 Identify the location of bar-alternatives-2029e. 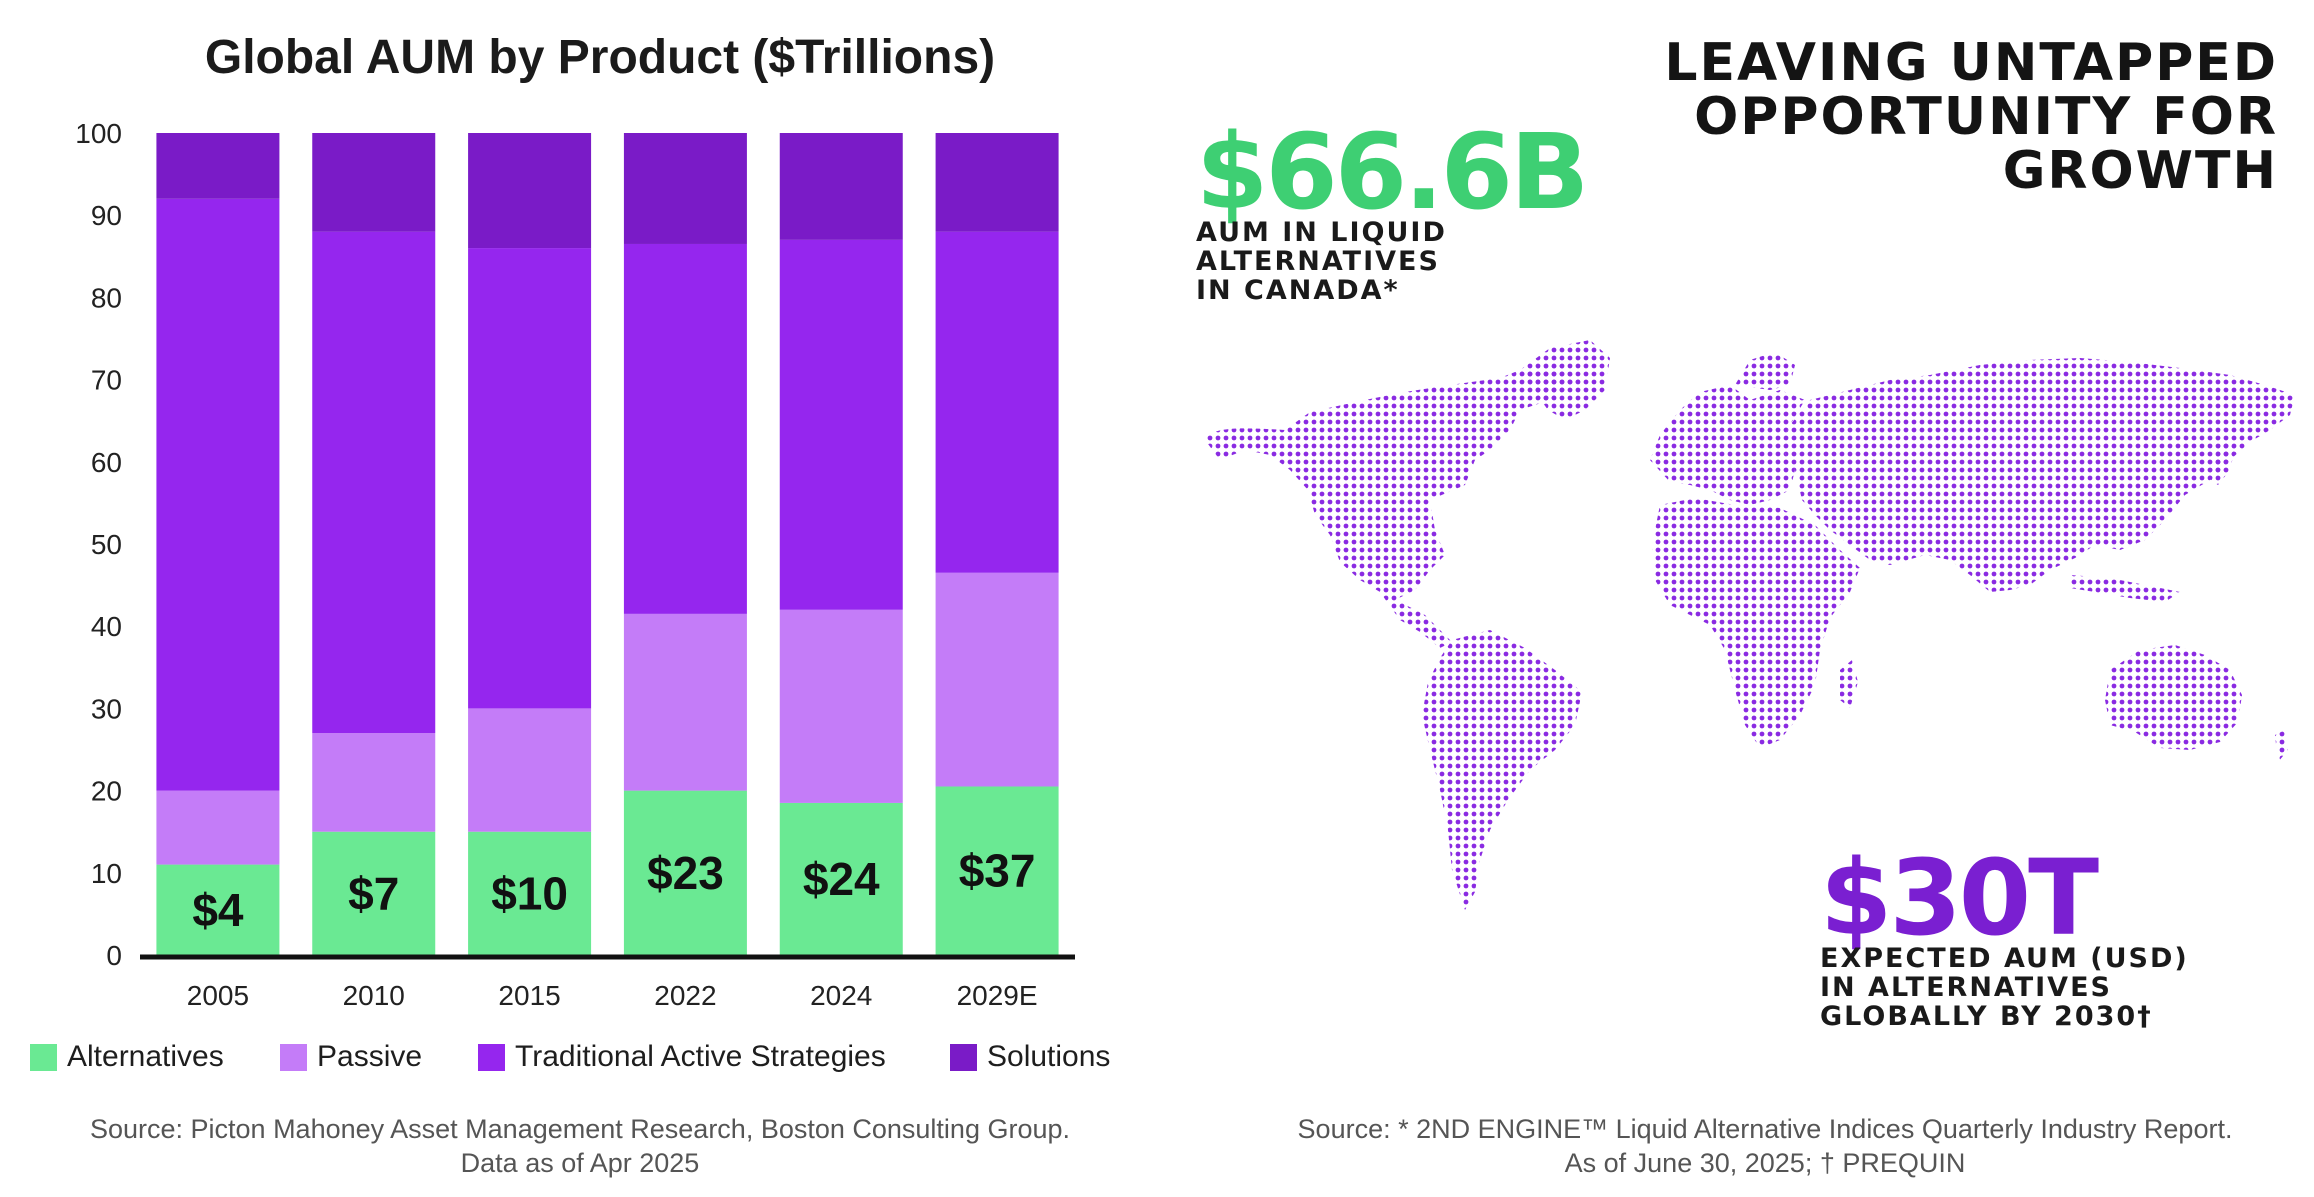
(997, 870).